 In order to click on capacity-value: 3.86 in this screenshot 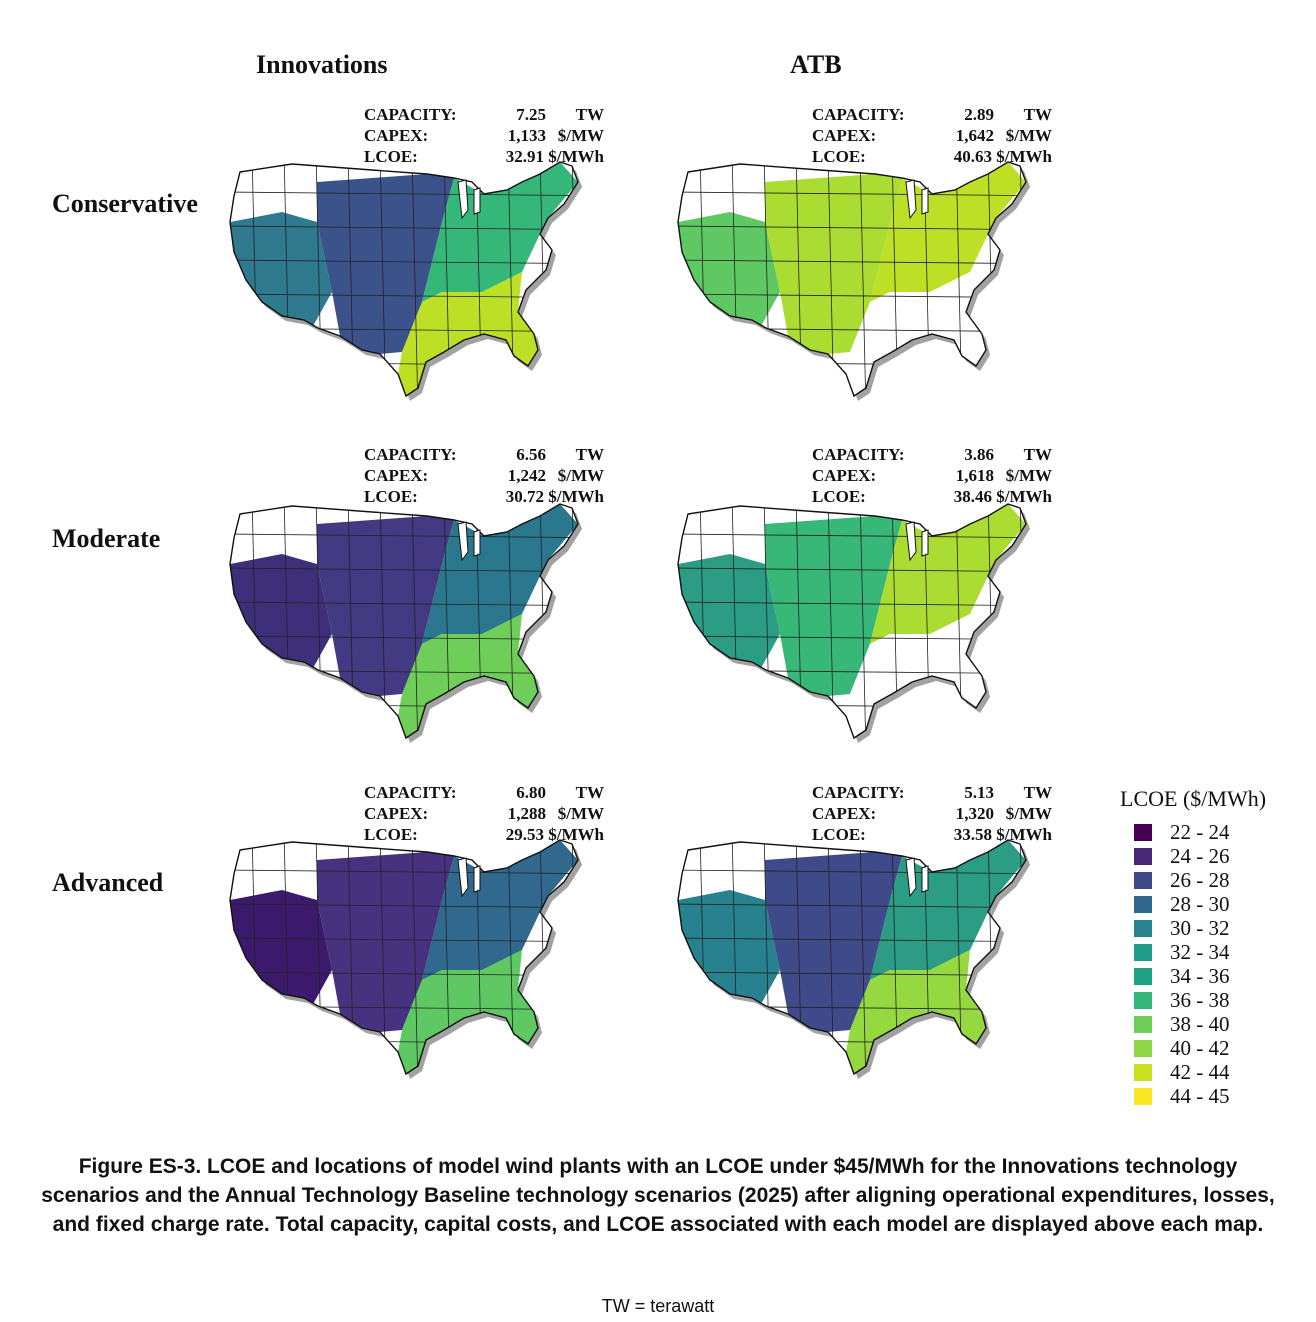, I will do `click(979, 454)`.